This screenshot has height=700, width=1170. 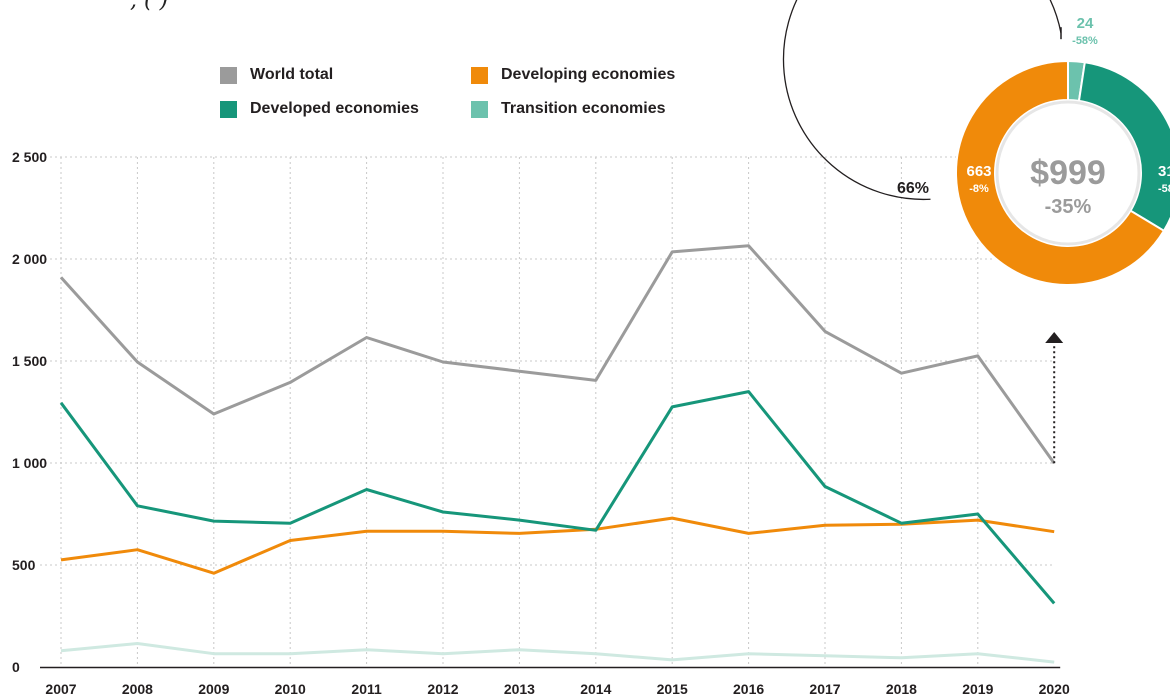 What do you see at coordinates (24, 565) in the screenshot?
I see `y-tick-label: 500` at bounding box center [24, 565].